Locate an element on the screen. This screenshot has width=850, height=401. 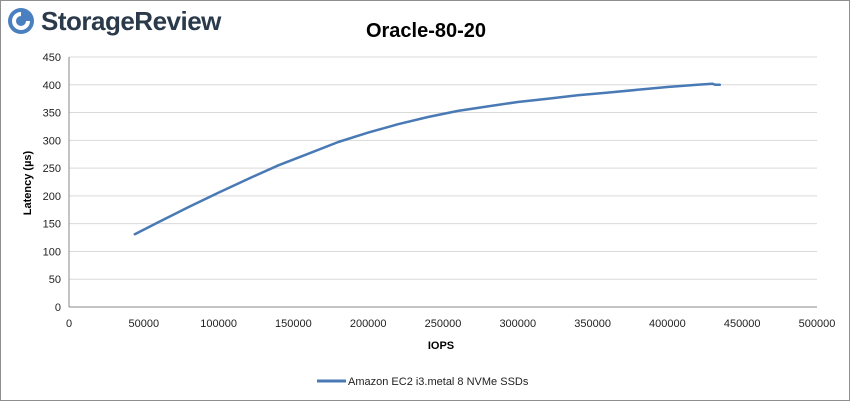
y-tick-label: 50 is located at coordinates (55, 280).